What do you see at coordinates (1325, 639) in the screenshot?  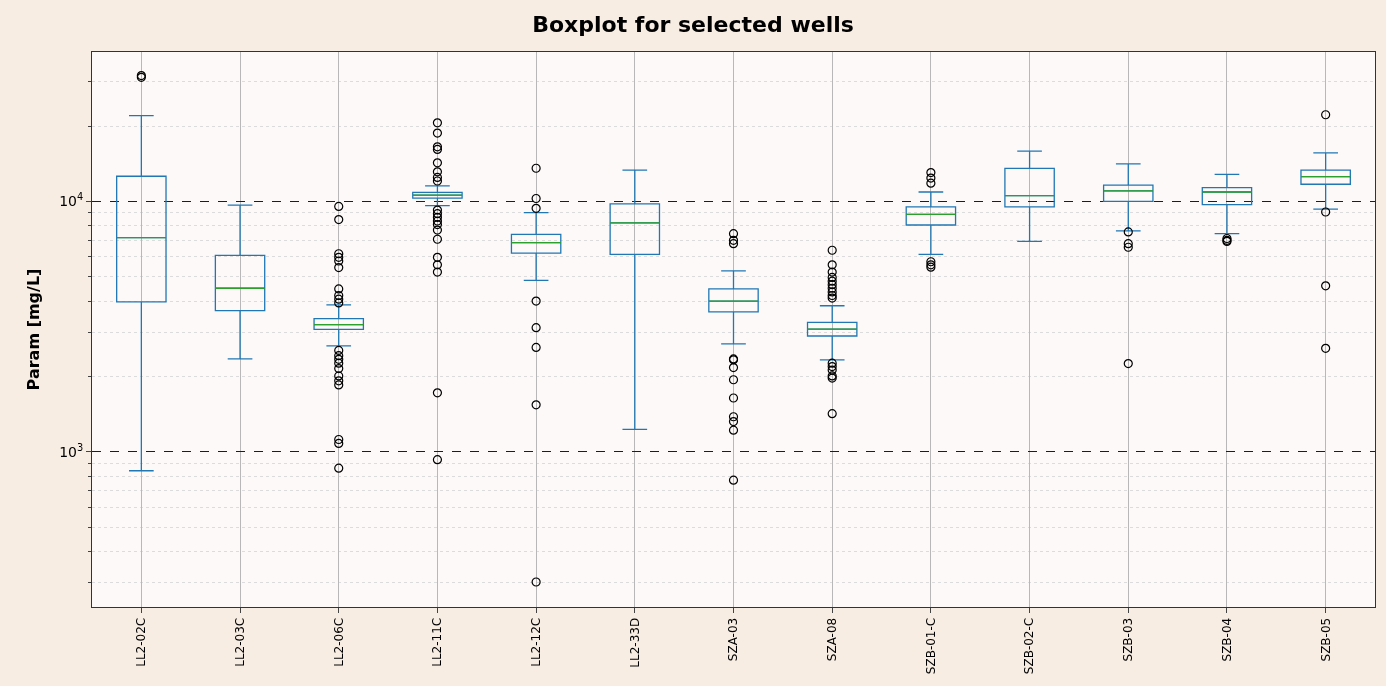 I see `x-tick-label: SZB-05` at bounding box center [1325, 639].